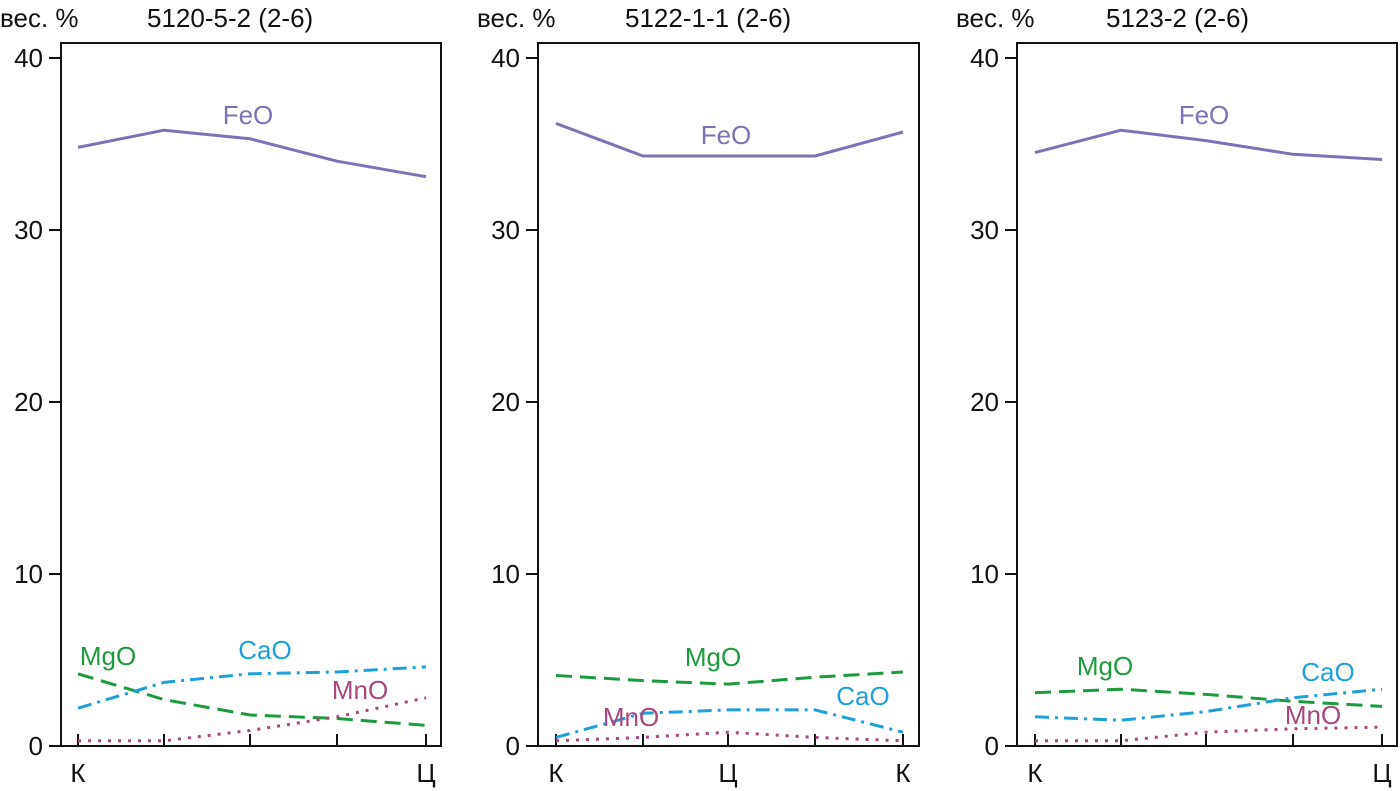 The width and height of the screenshot is (1400, 791). I want to click on chart-title: 5122-1-1 (2-6), so click(708, 18).